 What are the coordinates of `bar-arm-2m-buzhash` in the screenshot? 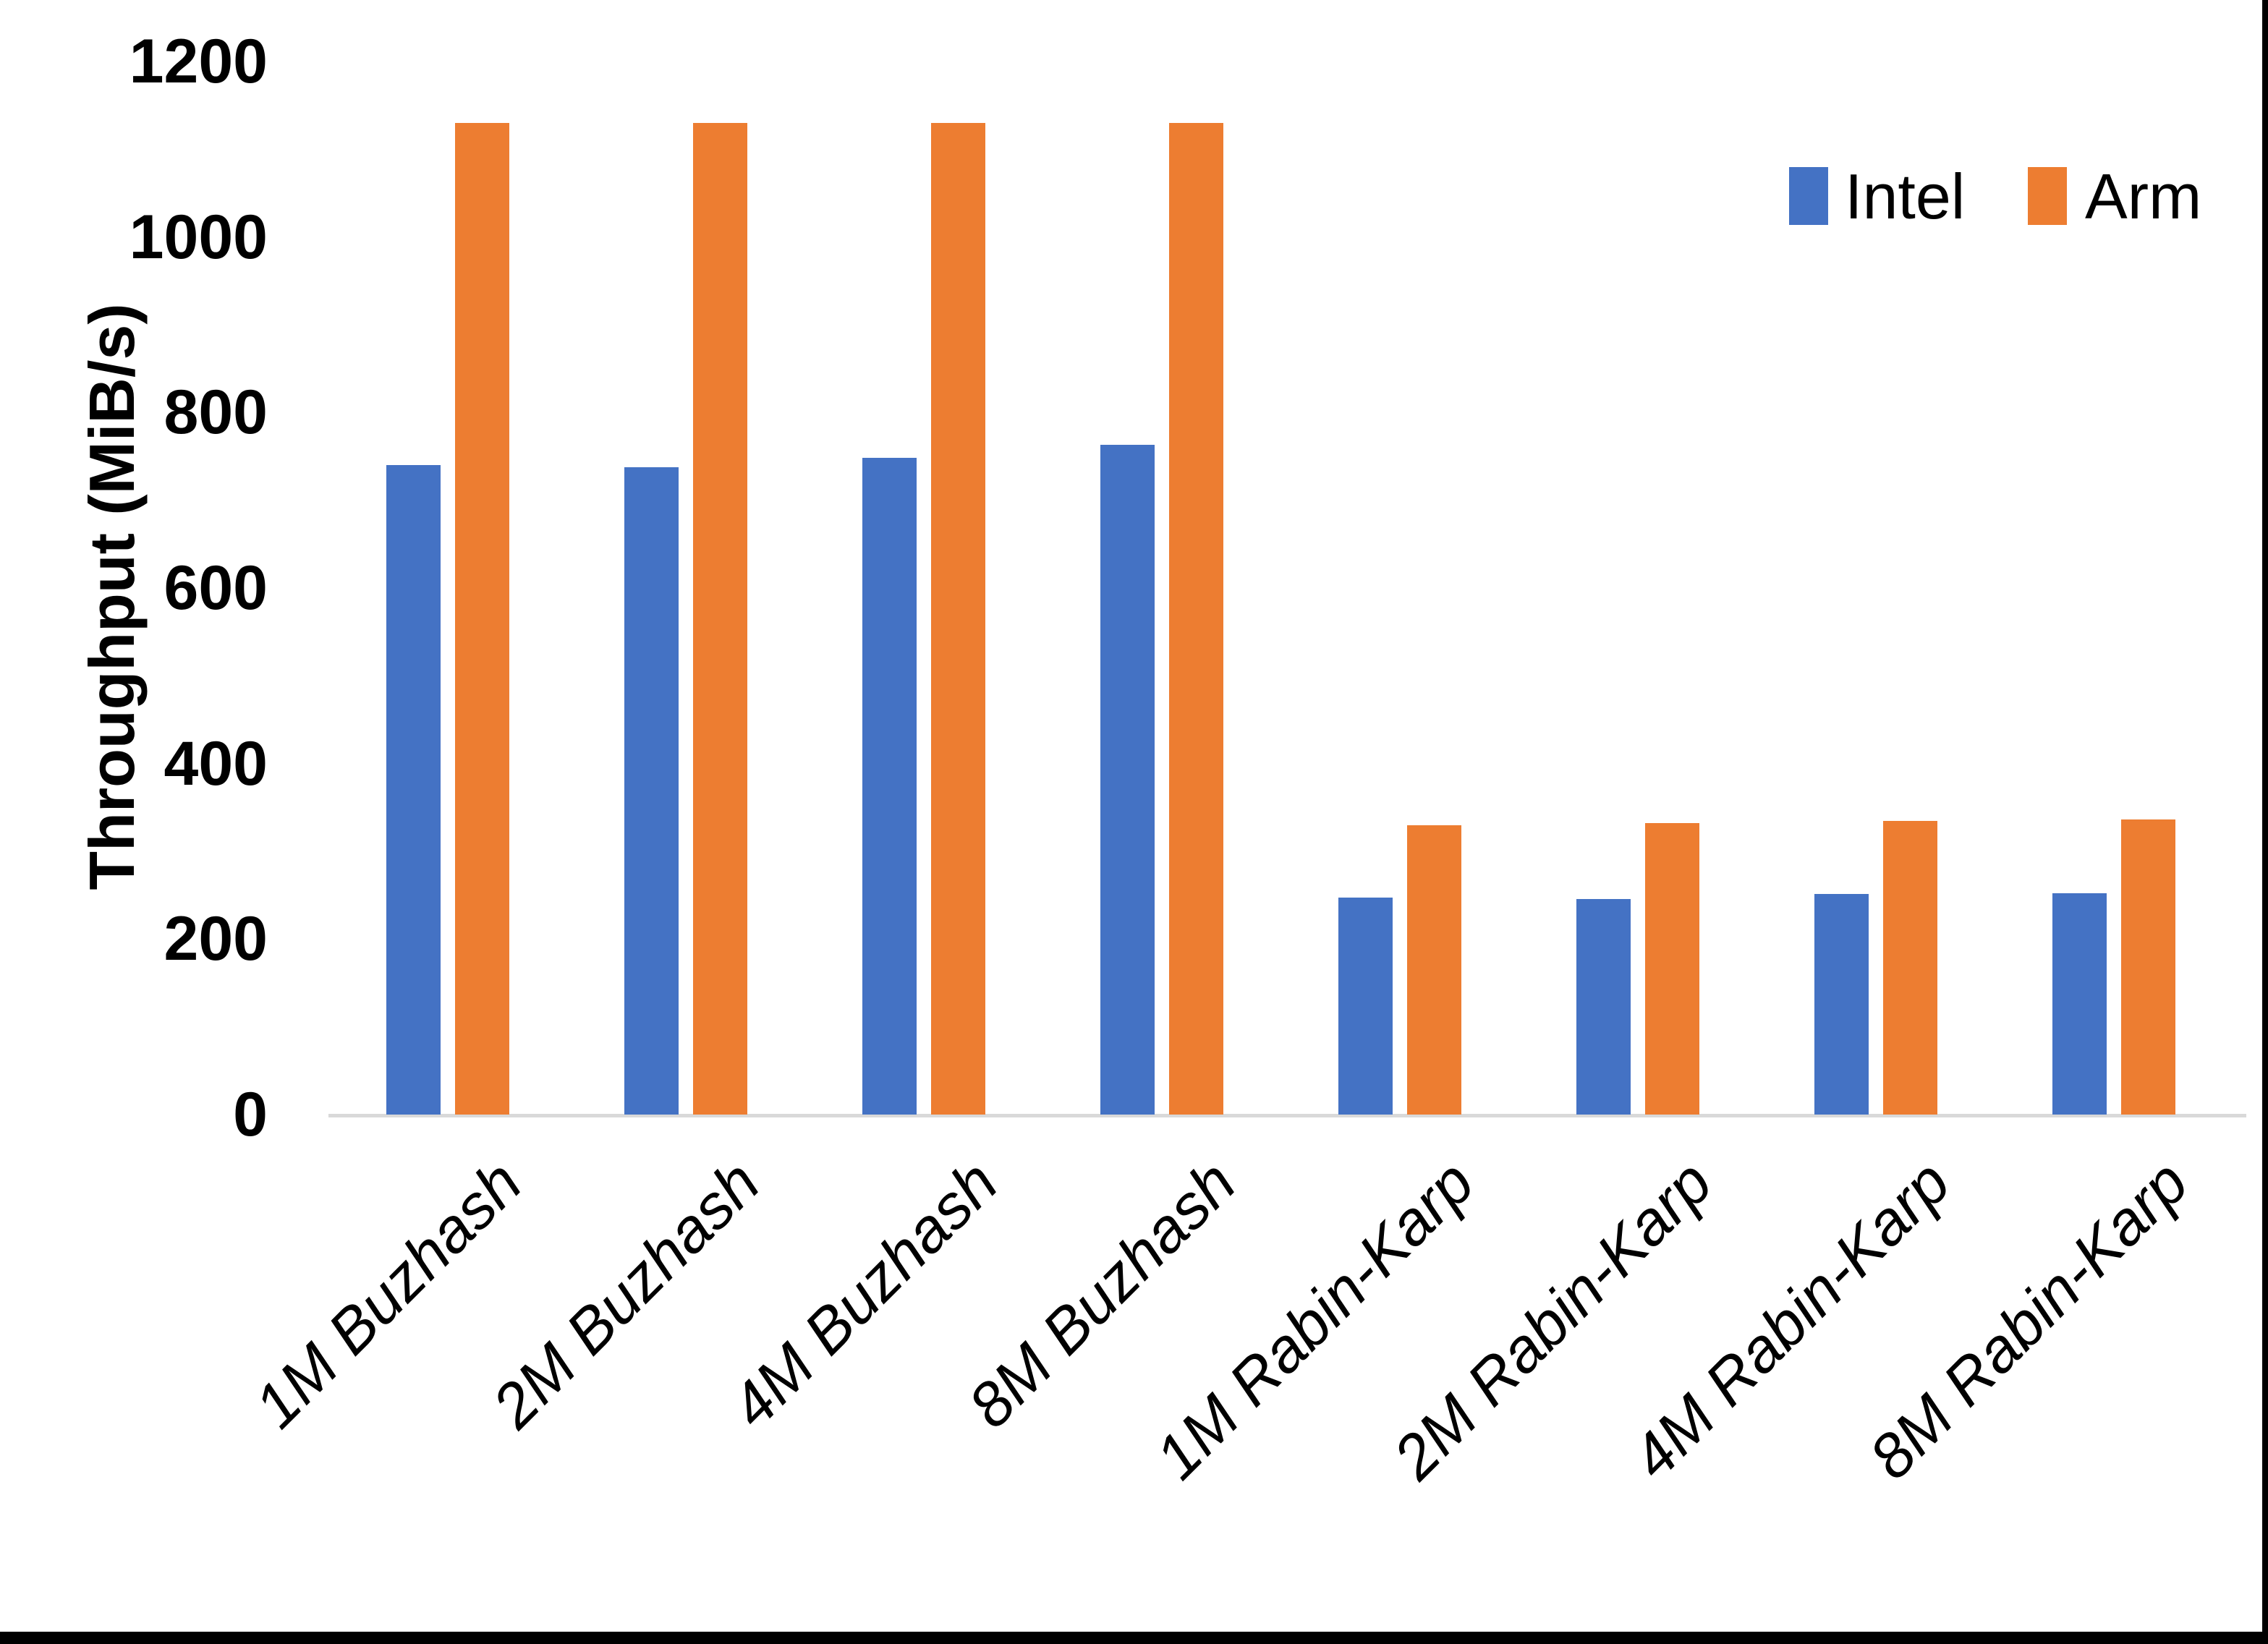 It's located at (719, 618).